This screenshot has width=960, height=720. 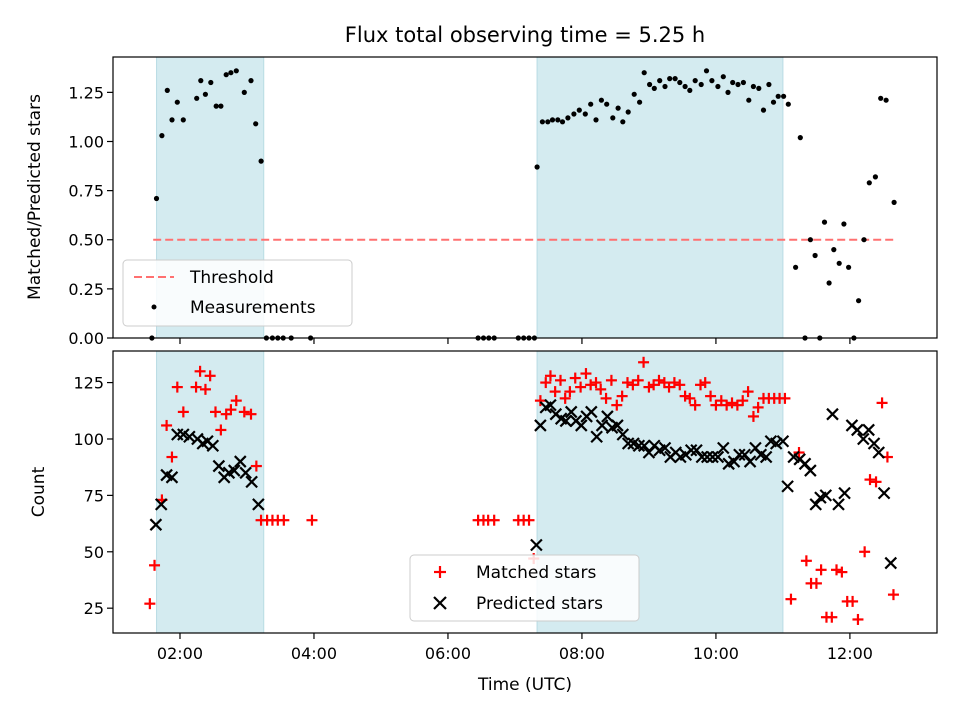 I want to click on legend-measurements-label: Measurements, so click(x=253, y=308).